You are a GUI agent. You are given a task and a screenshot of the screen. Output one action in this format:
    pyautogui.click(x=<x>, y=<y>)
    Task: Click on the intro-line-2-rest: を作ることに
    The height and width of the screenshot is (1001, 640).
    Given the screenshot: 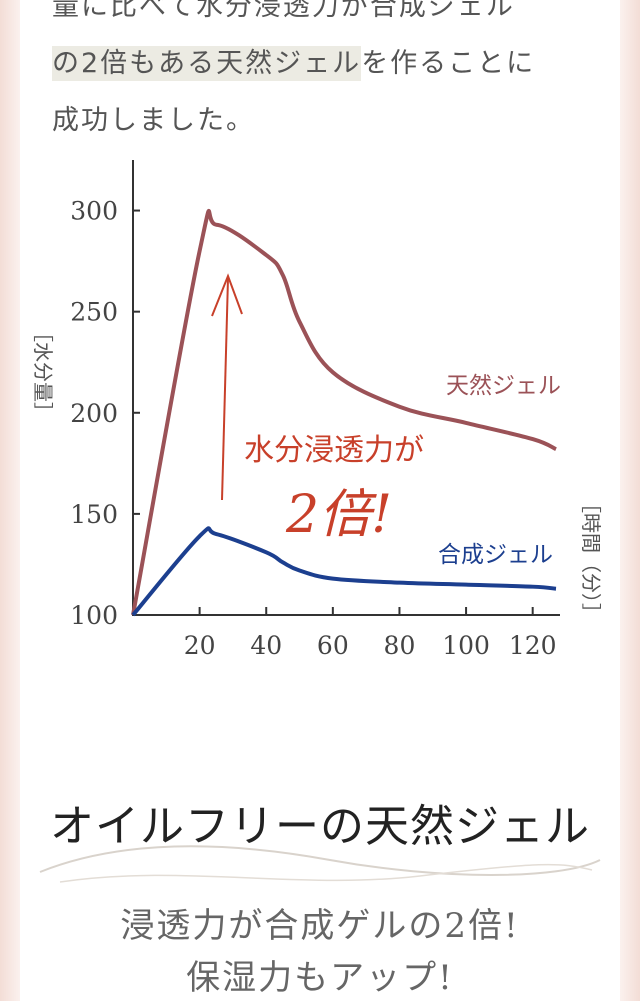 What is the action you would take?
    pyautogui.click(x=448, y=63)
    